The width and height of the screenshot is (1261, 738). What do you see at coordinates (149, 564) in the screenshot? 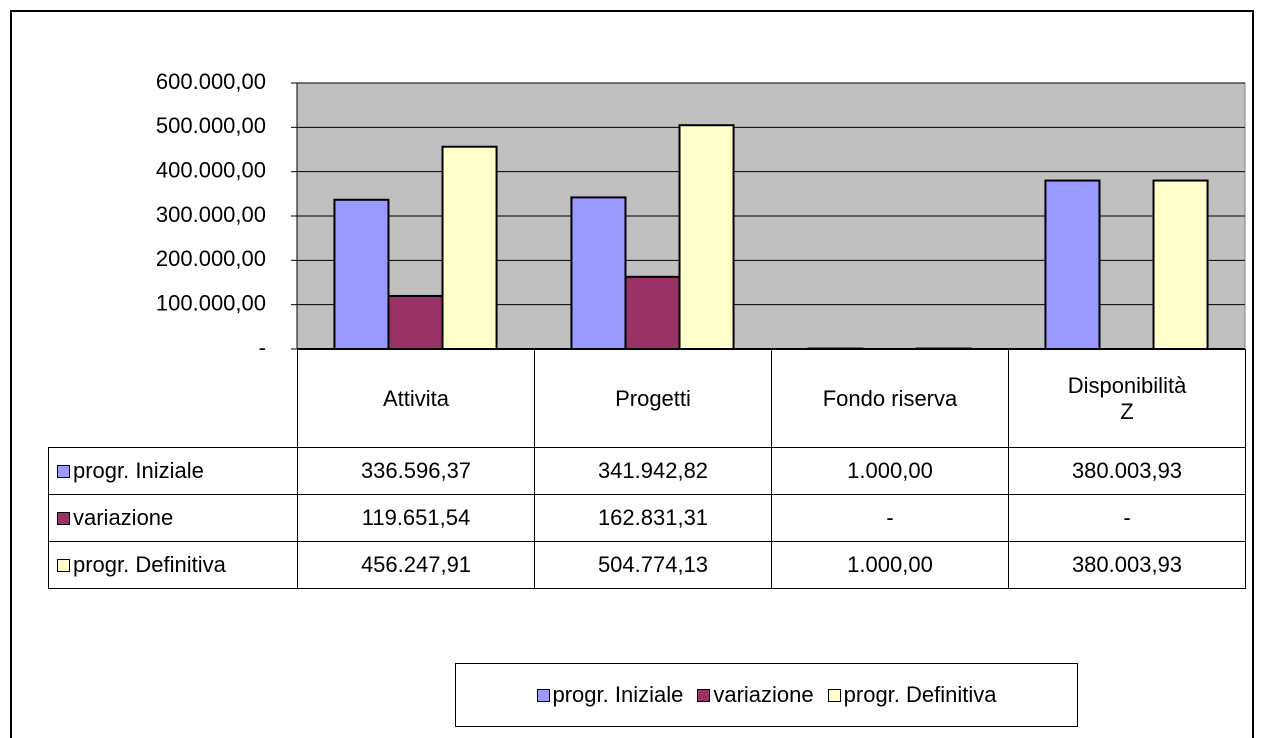
I see `series-name: progr. Definitiva` at bounding box center [149, 564].